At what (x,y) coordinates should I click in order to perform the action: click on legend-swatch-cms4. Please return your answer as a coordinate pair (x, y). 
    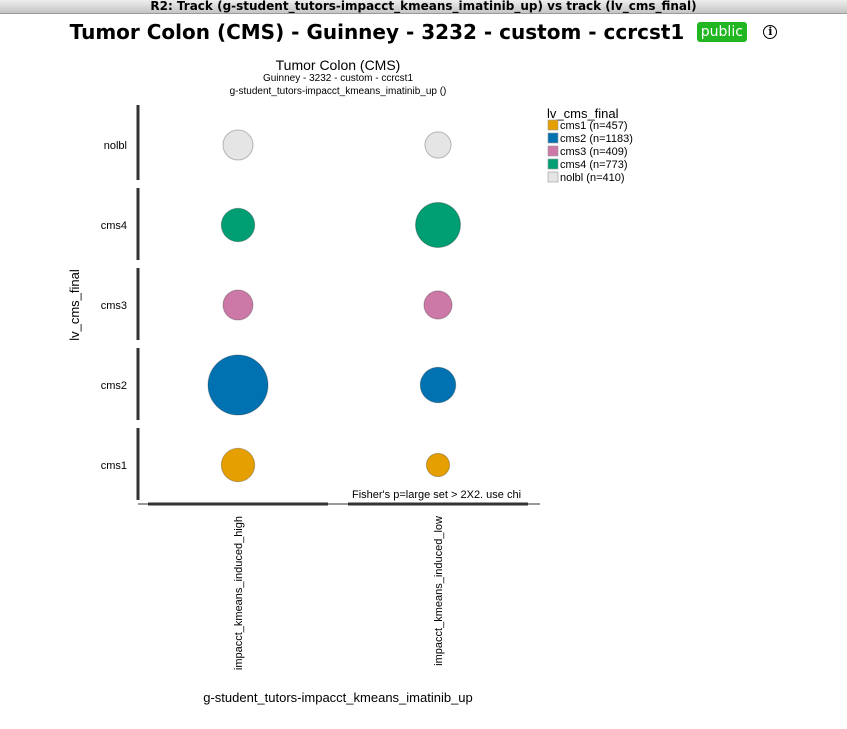
    Looking at the image, I should click on (553, 164).